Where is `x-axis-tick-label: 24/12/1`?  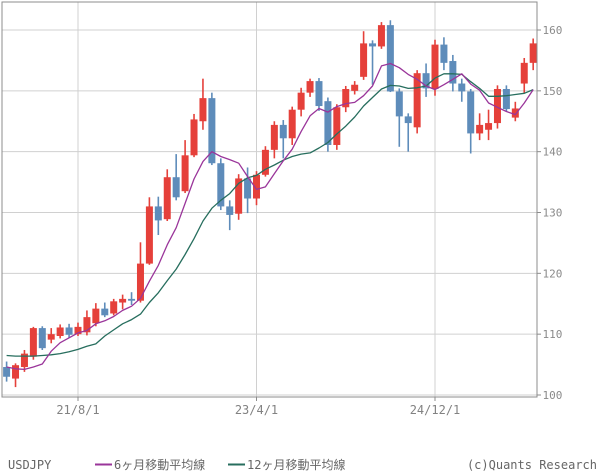 x-axis-tick-label: 24/12/1 is located at coordinates (435, 410).